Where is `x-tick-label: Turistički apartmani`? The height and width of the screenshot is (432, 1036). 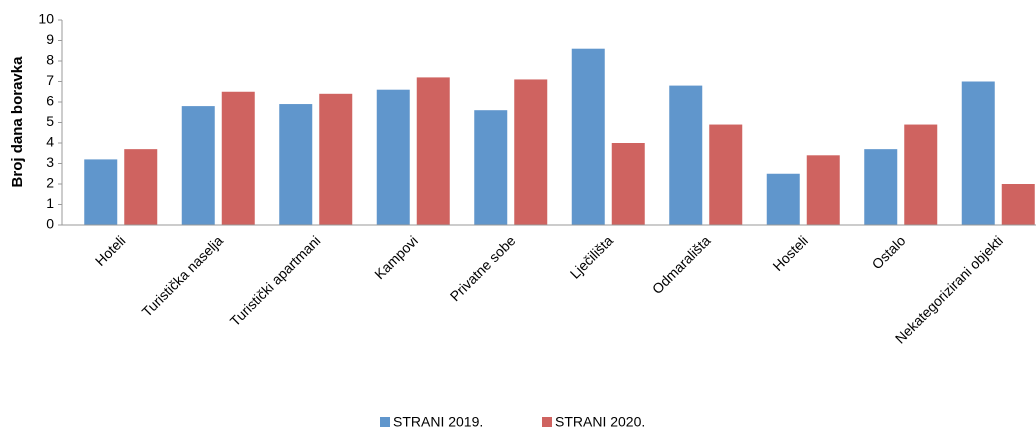 x-tick-label: Turistički apartmani is located at coordinates (275, 280).